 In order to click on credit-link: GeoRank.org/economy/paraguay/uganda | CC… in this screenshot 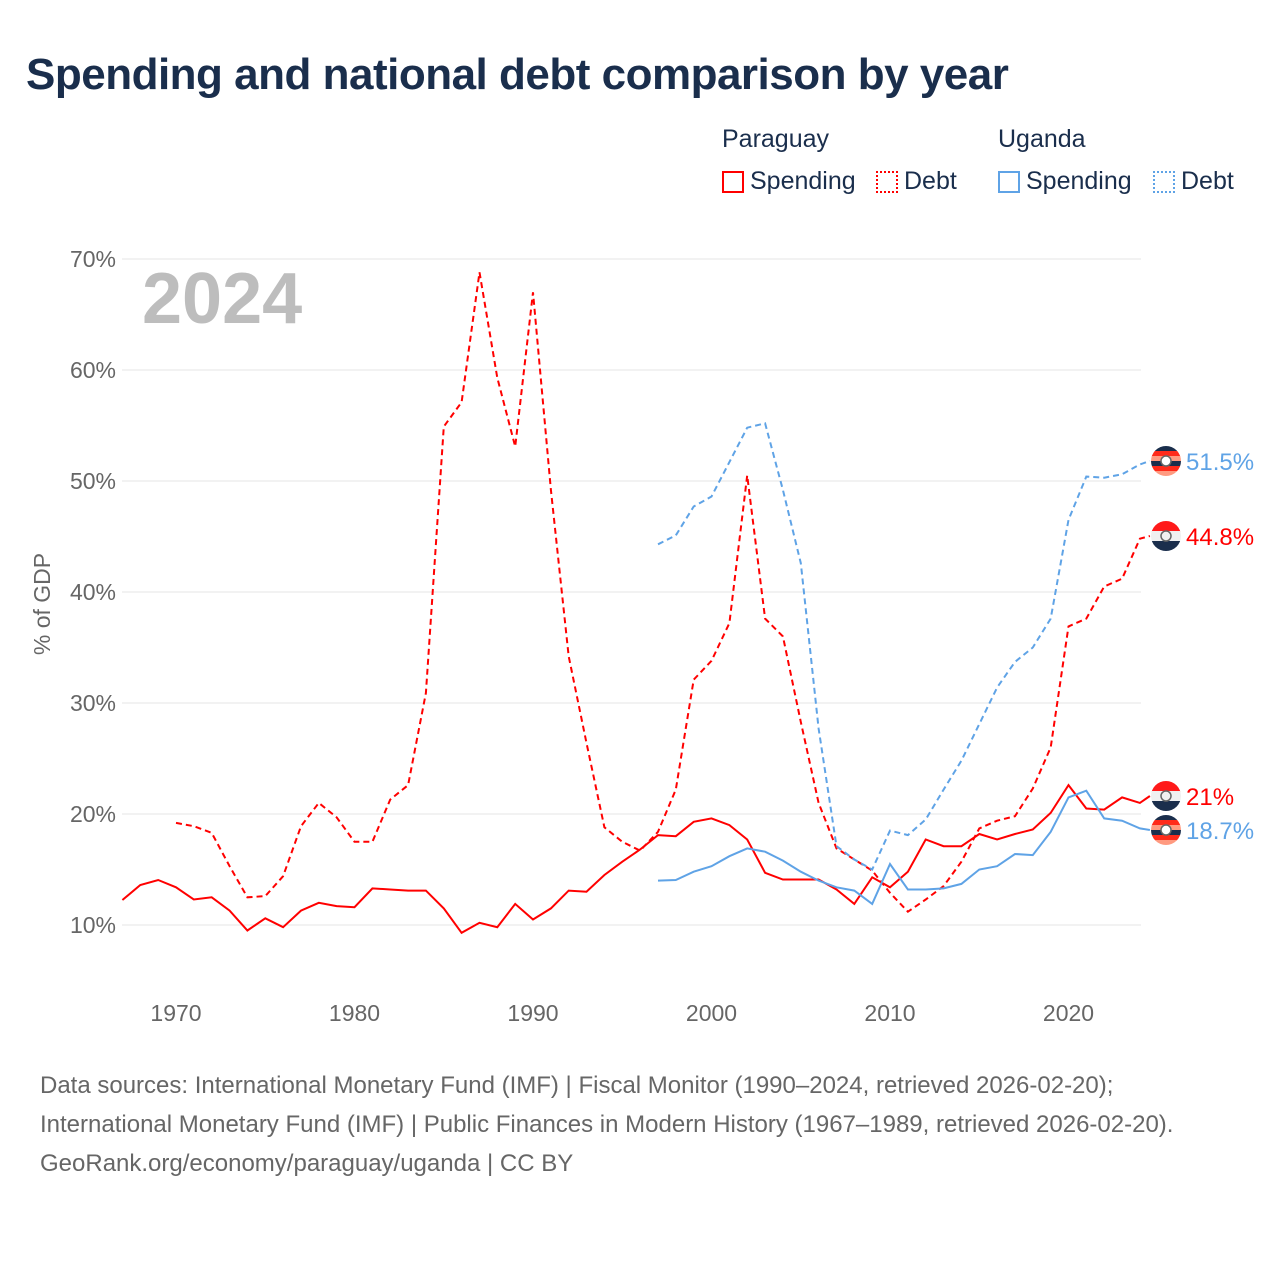, I will do `click(307, 1163)`.